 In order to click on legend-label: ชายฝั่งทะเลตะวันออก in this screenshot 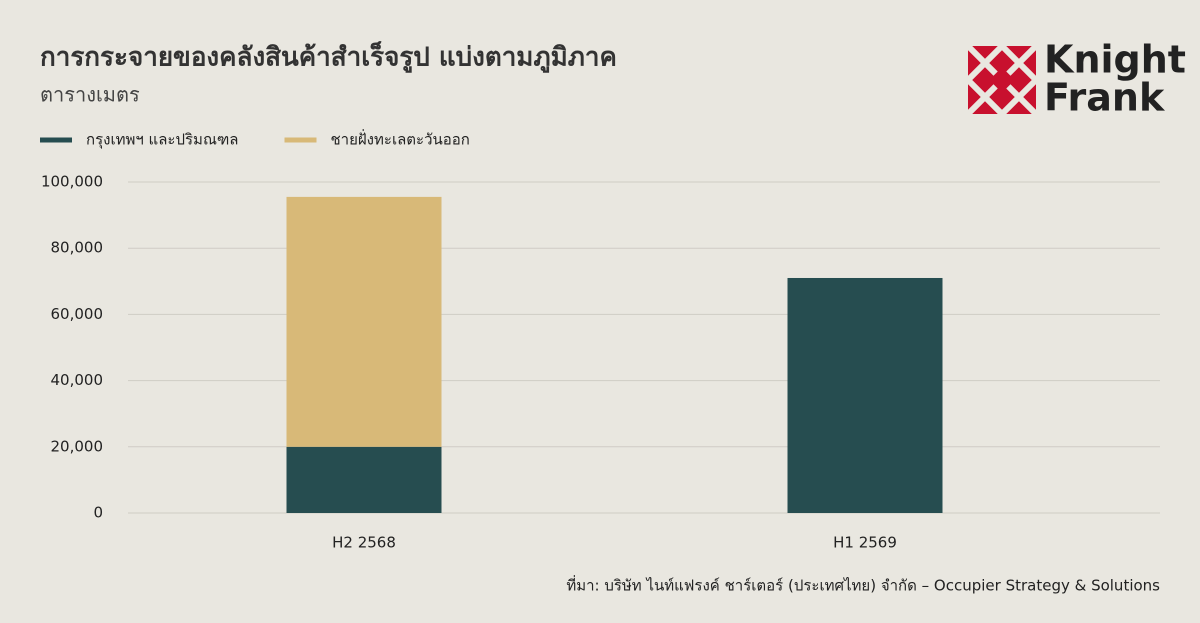, I will do `click(400, 139)`.